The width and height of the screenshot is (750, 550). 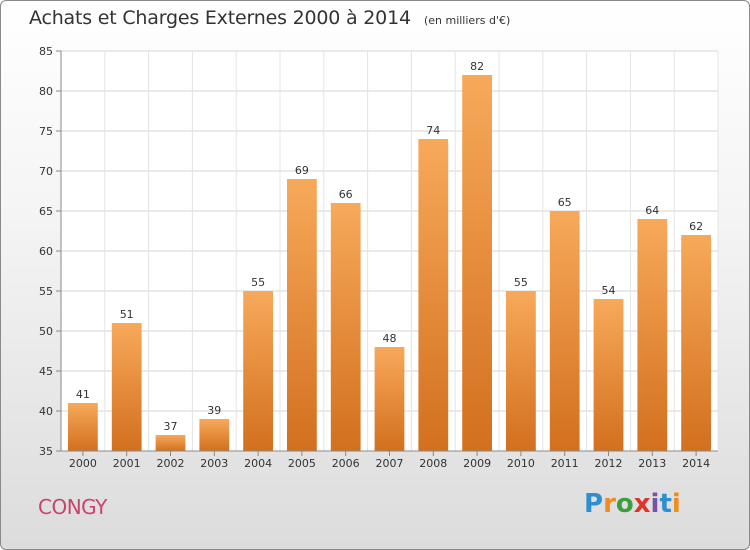 I want to click on logo-letter: r, so click(x=609, y=504).